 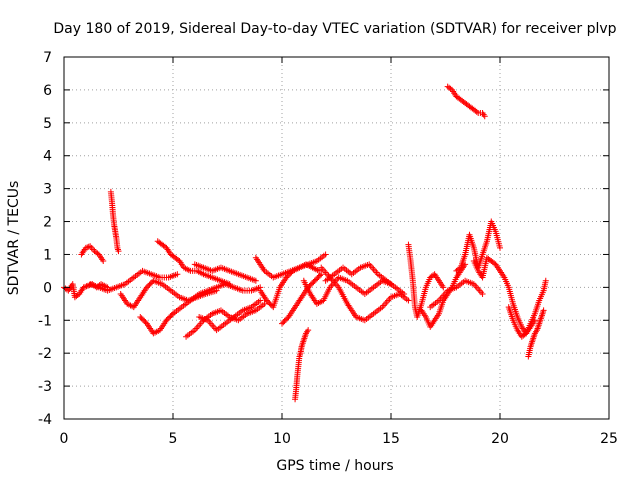 What do you see at coordinates (47, 190) in the screenshot?
I see `y-tick-label: 3` at bounding box center [47, 190].